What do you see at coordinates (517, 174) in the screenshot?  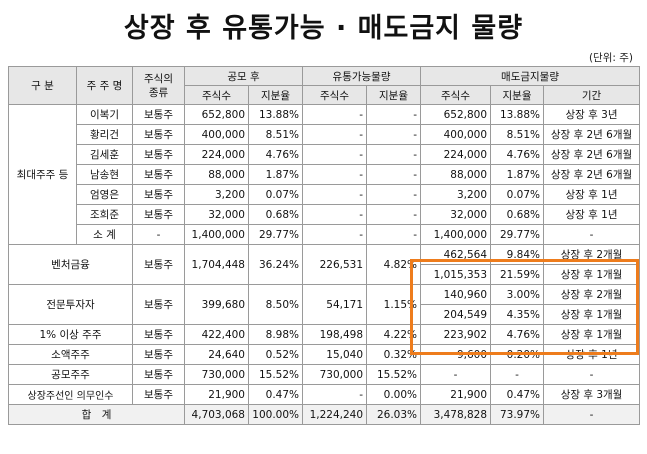 I see `lock-ratio: 1.87%` at bounding box center [517, 174].